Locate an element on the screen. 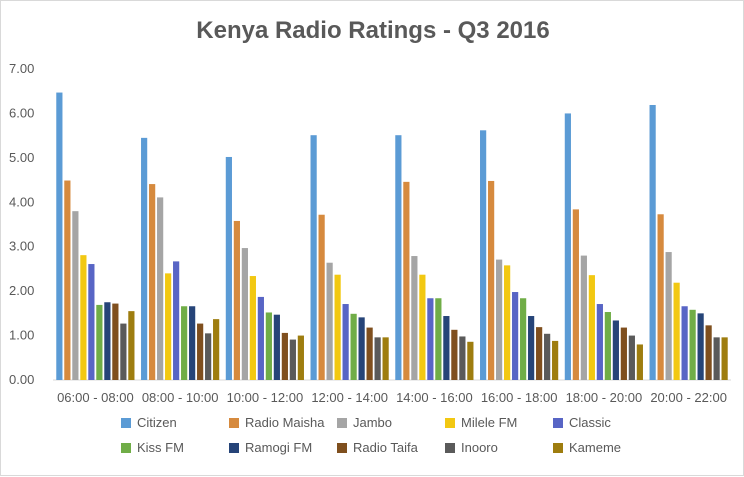 The image size is (744, 477). legend-item: Kiss FM is located at coordinates (175, 447).